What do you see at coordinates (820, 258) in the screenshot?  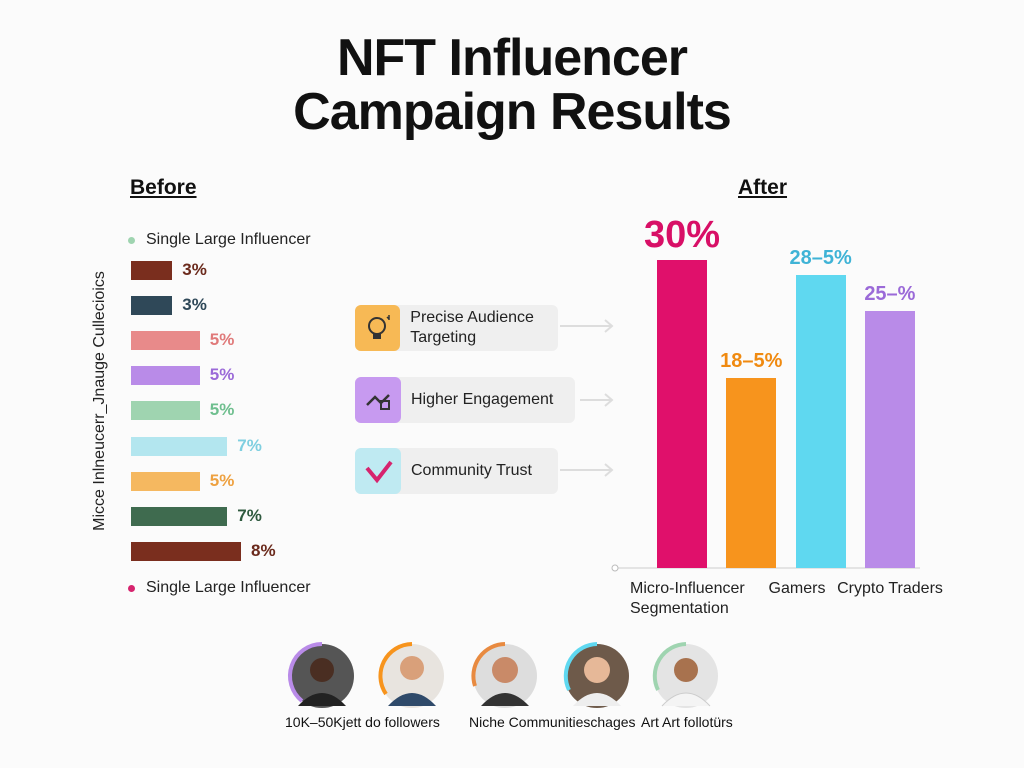 I see `value-label: 28–5%` at bounding box center [820, 258].